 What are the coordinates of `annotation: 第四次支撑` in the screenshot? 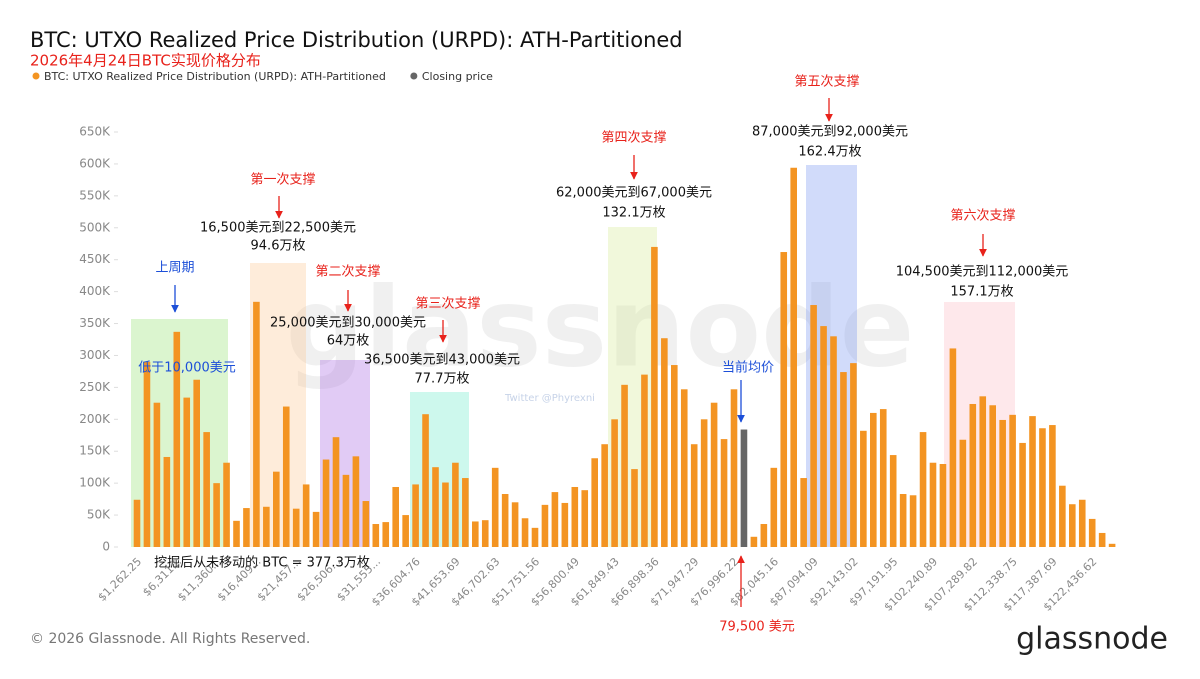 It's located at (633, 138).